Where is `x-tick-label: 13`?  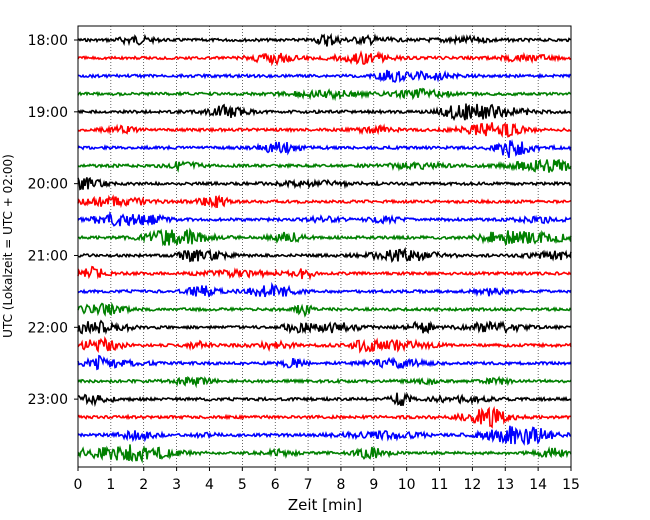
x-tick-label: 13 is located at coordinates (505, 485).